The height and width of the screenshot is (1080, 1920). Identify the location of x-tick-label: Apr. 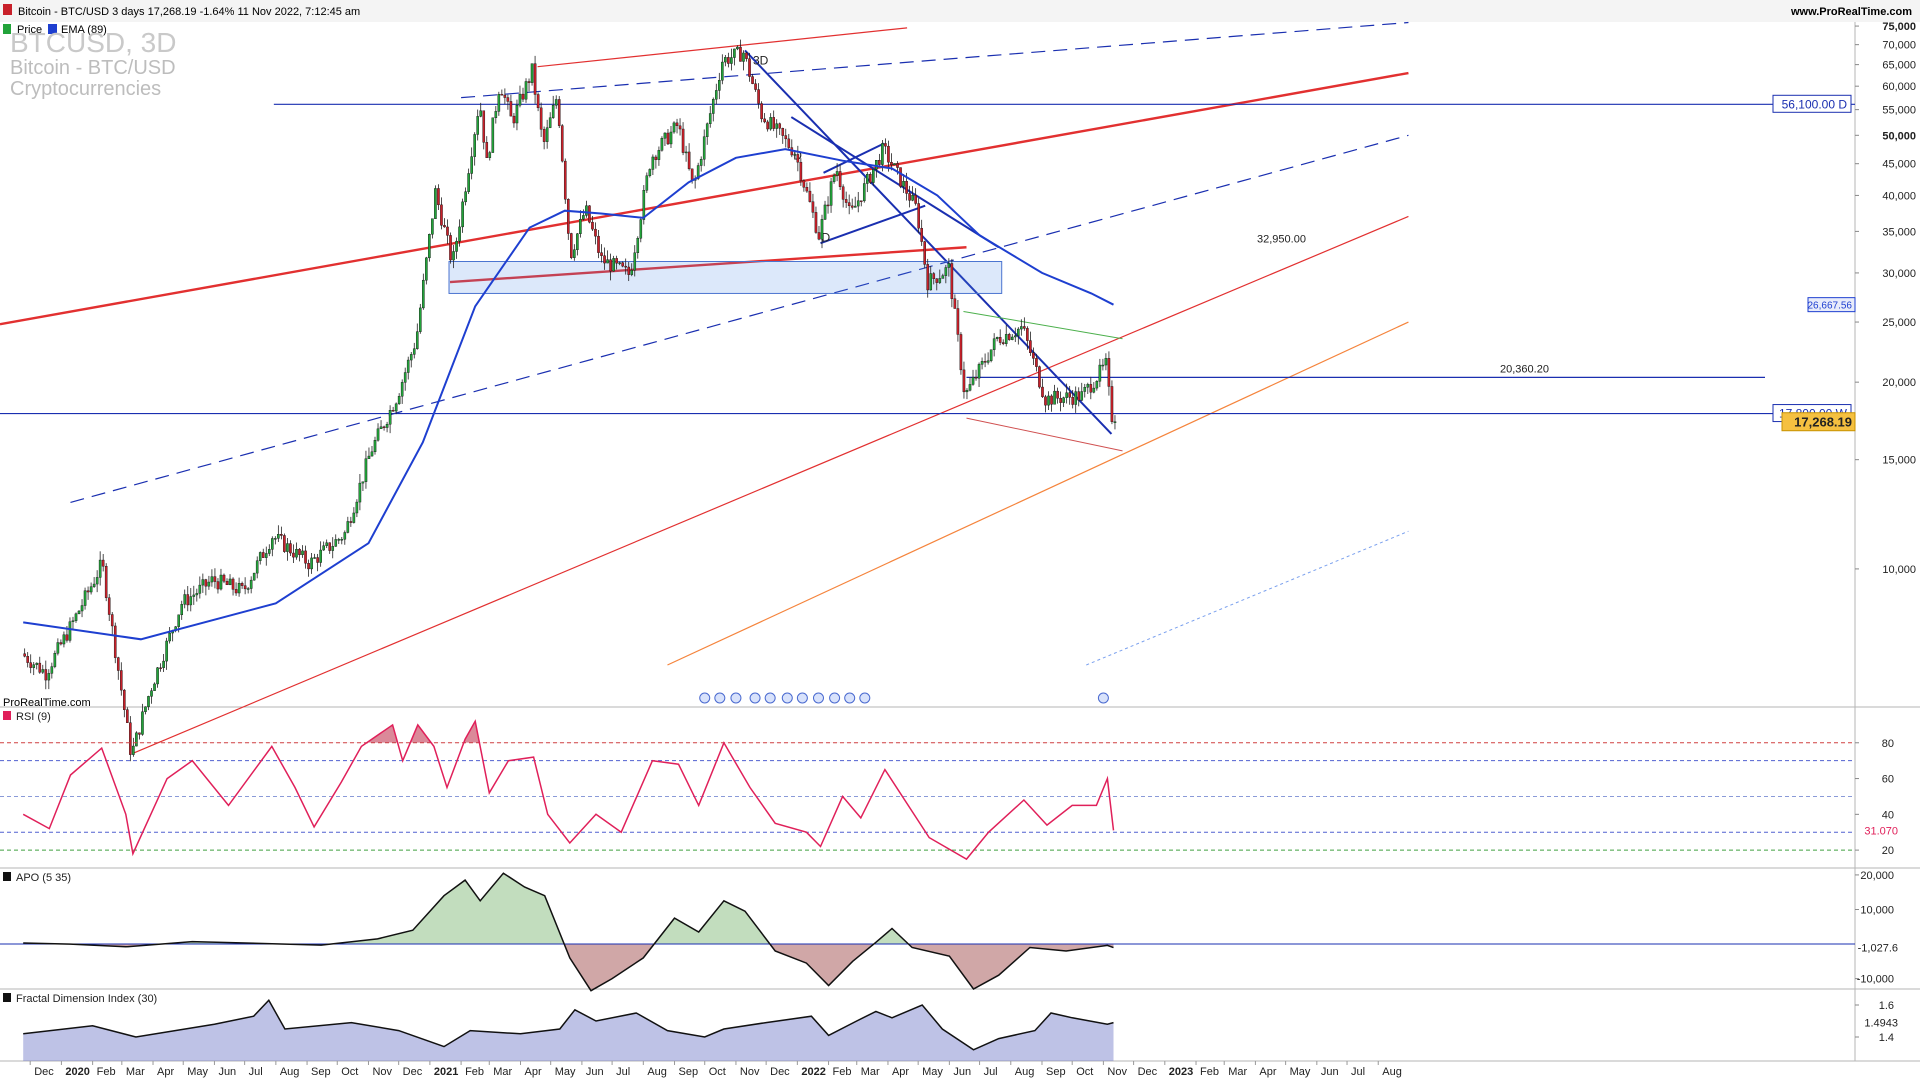
(900, 1072).